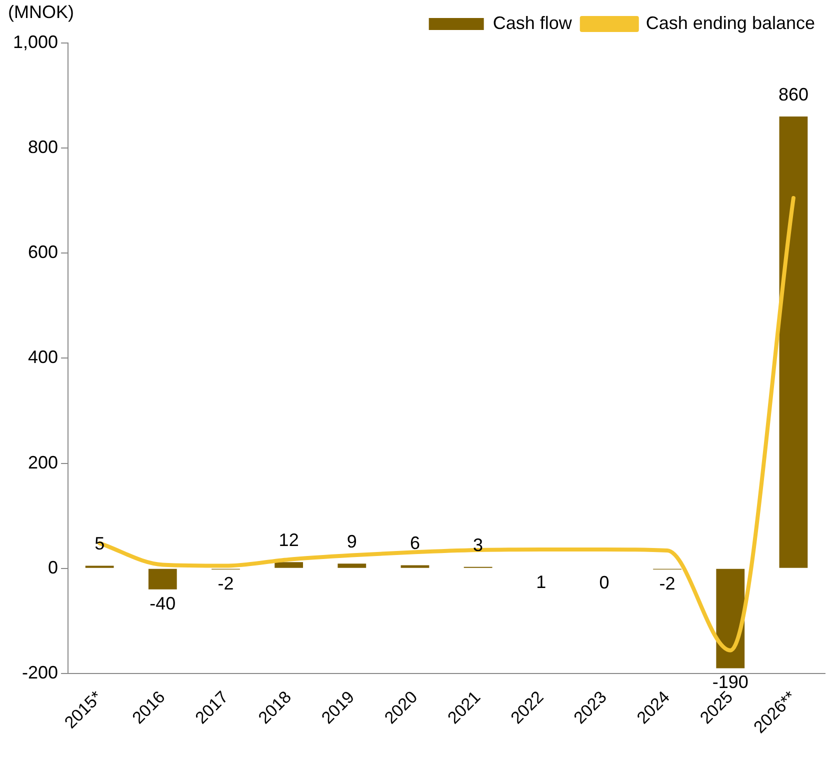 Image resolution: width=835 pixels, height=757 pixels. I want to click on data-label: 860, so click(793, 94).